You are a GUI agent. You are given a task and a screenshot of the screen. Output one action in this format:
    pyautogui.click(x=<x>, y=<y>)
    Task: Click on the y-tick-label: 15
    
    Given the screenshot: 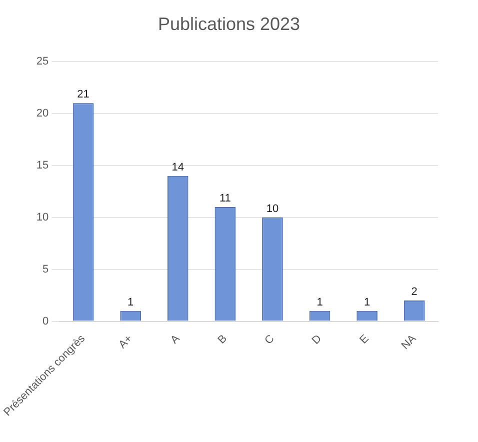 What is the action you would take?
    pyautogui.click(x=42, y=166)
    